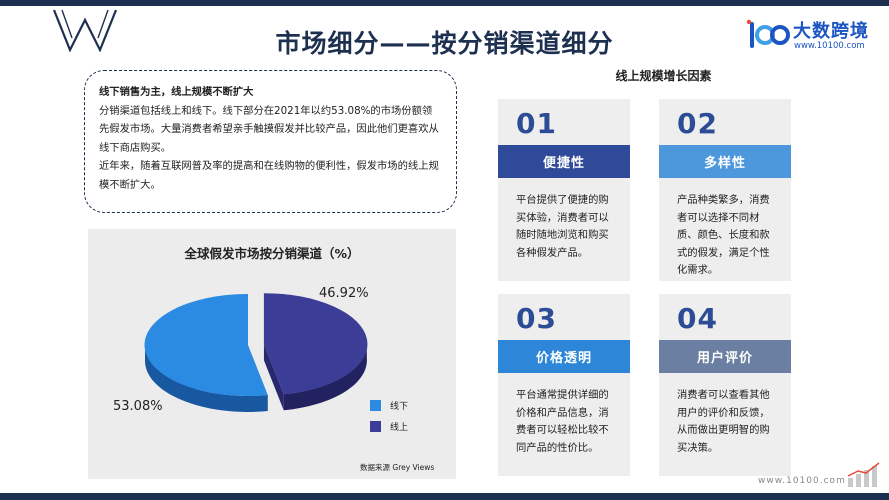 This screenshot has width=889, height=500. Describe the element at coordinates (397, 467) in the screenshot. I see `chart-source: 数据来源 Grey Views` at that location.